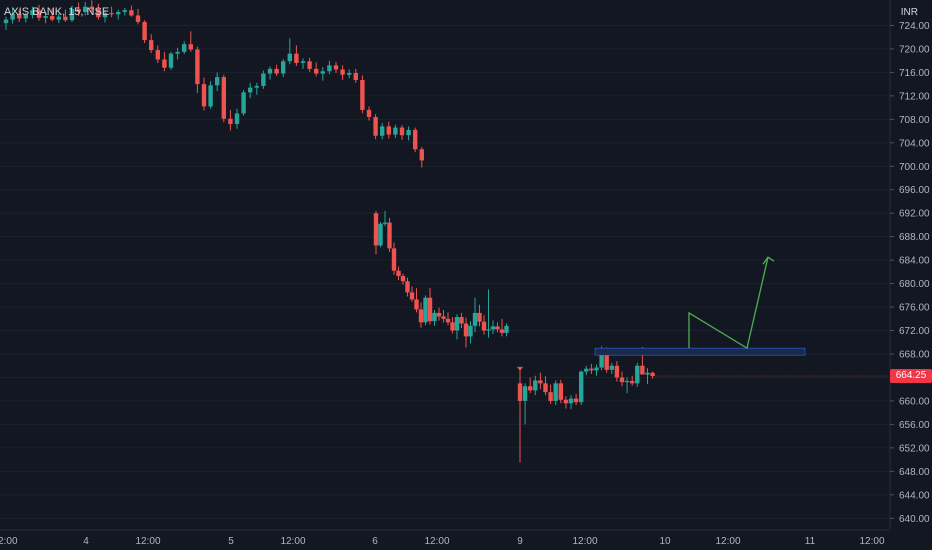  Describe the element at coordinates (909, 12) in the screenshot. I see `currency-label: INR` at that location.